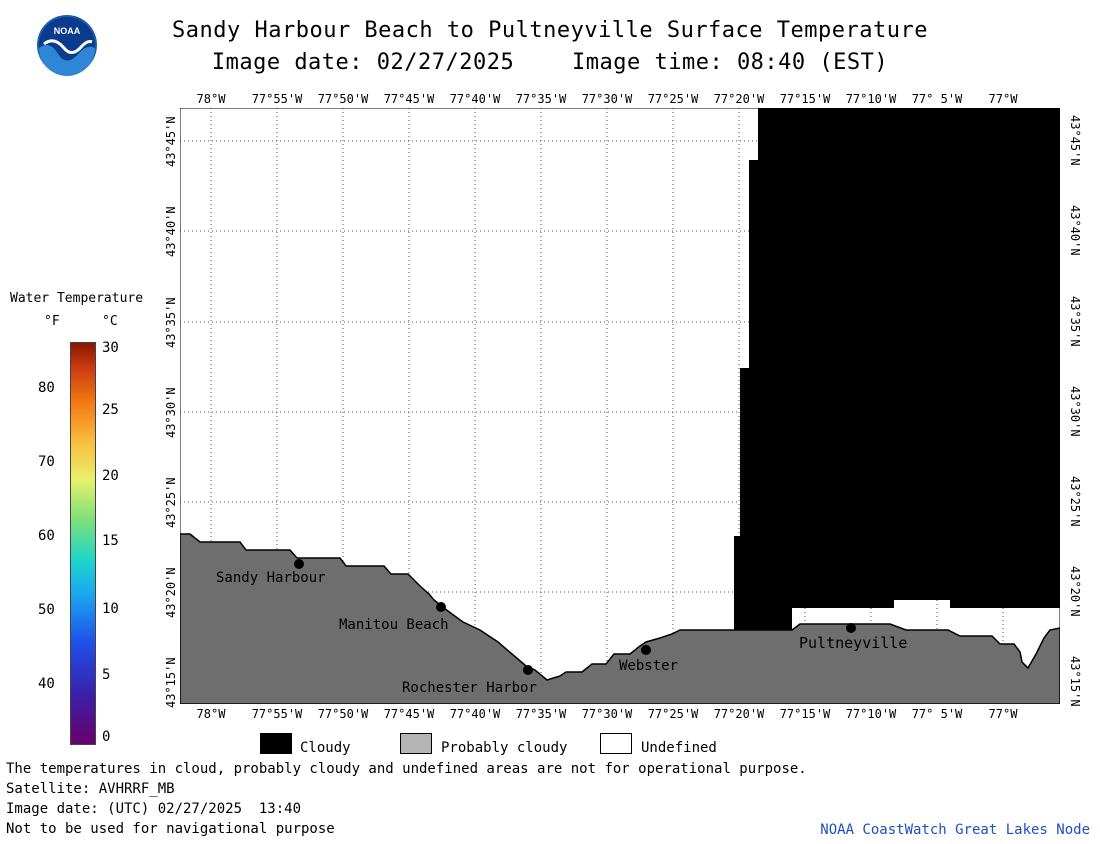  I want to click on colorbar-title: Water Temperature, so click(77, 298).